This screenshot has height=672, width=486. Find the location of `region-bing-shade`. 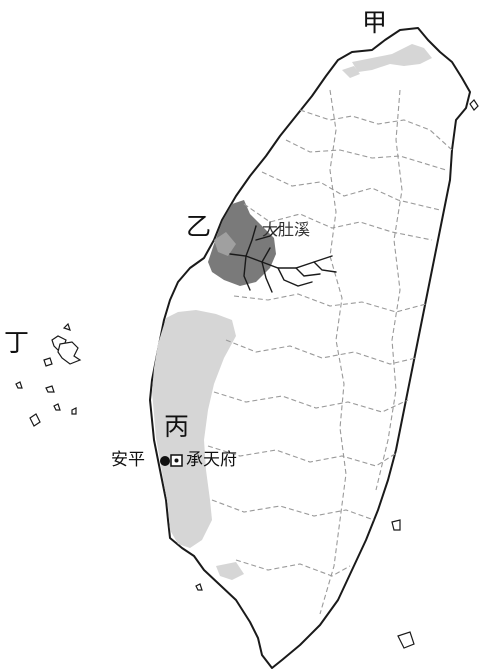

region-bing-shade is located at coordinates (194, 429).